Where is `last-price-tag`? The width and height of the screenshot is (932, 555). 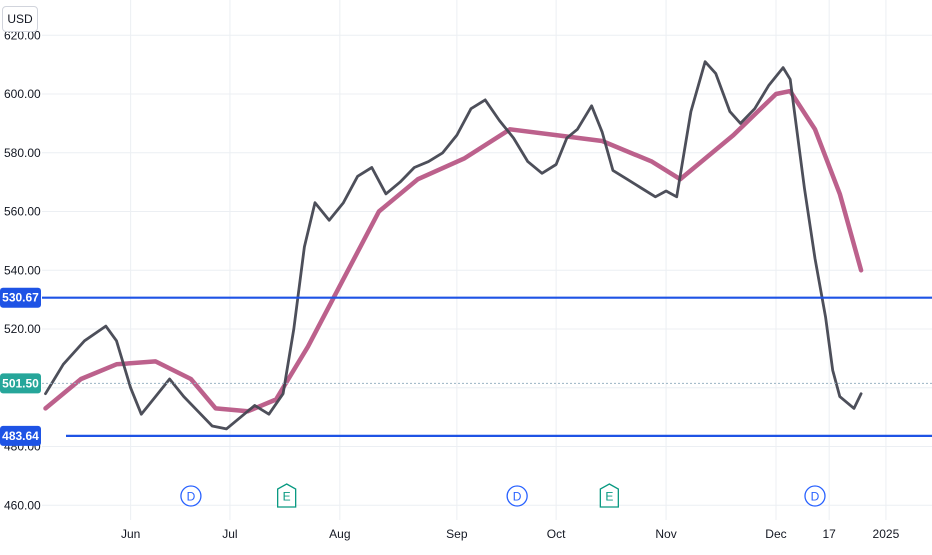
last-price-tag is located at coordinates (20, 383).